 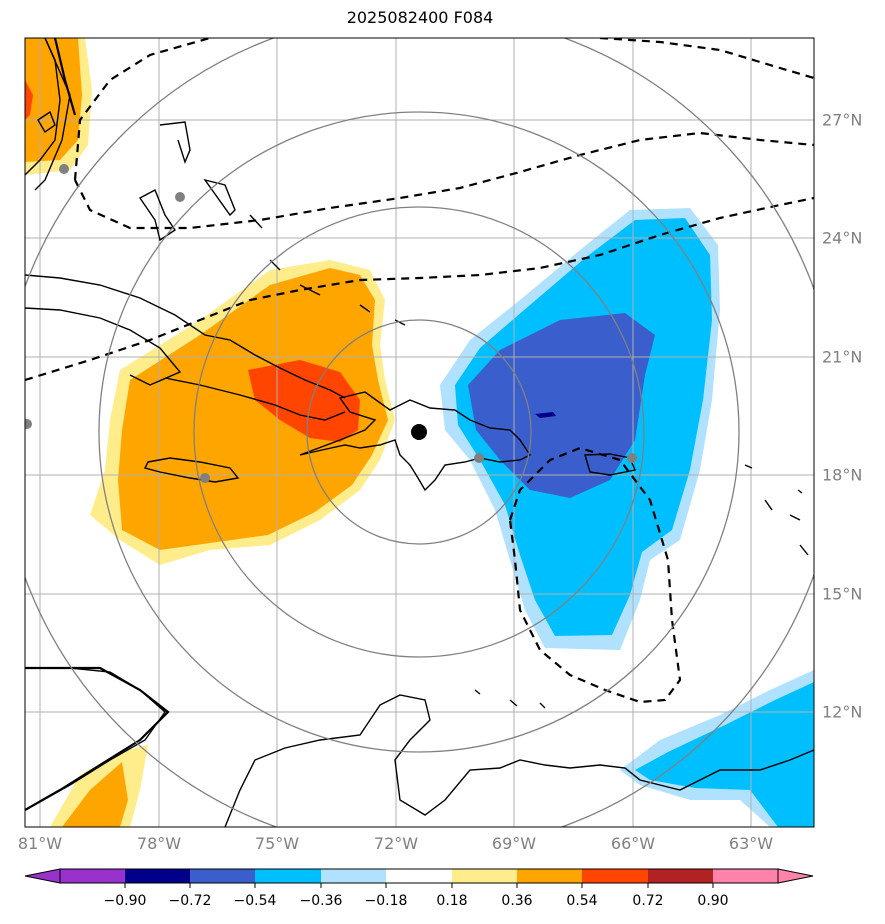 I want to click on coast-islands-nw, so click(x=46, y=122).